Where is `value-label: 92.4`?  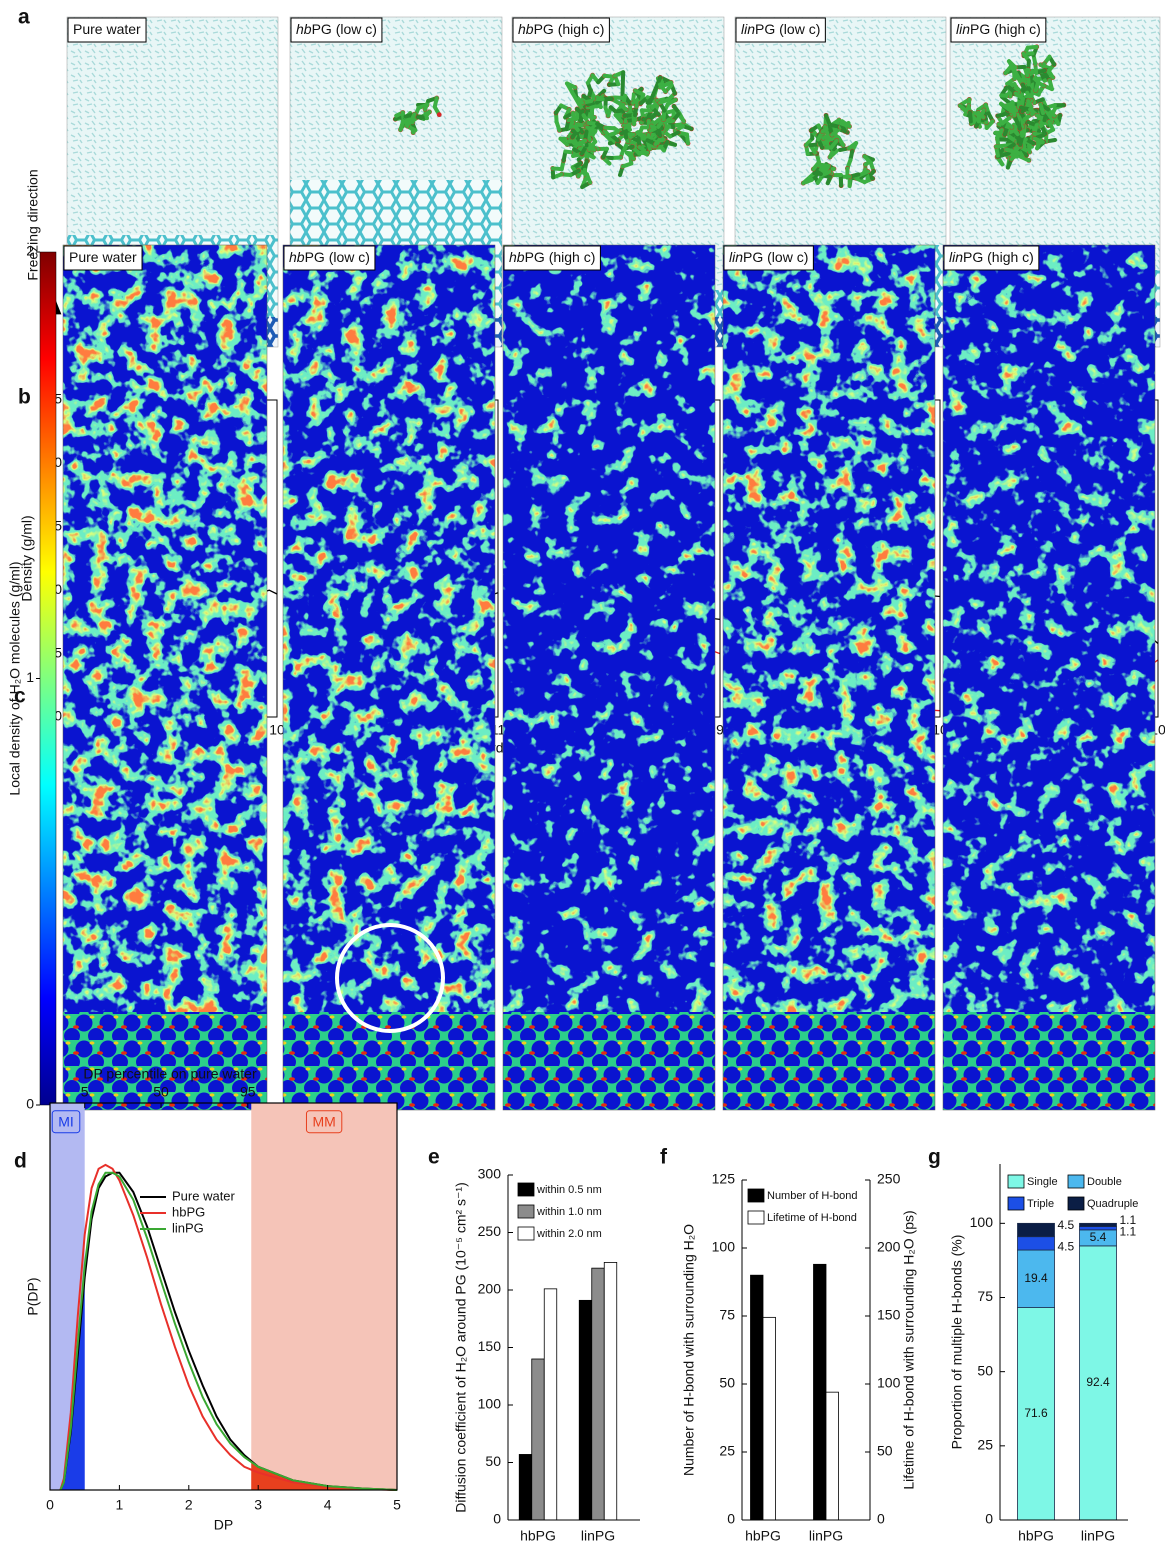 value-label: 92.4 is located at coordinates (1098, 1382).